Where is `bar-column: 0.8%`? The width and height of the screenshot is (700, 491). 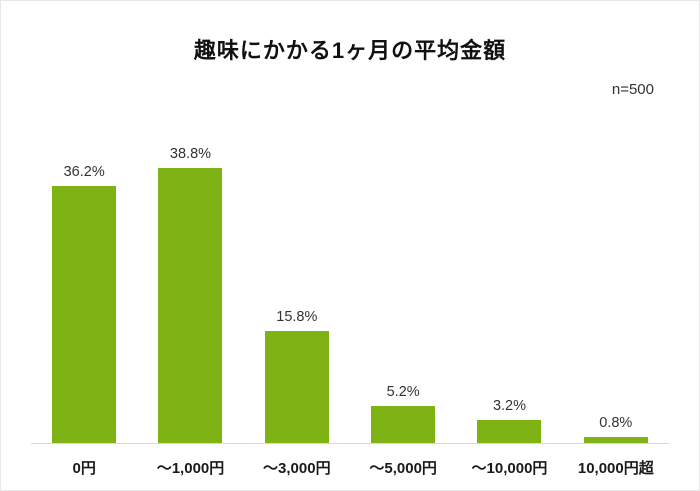
bar-column: 0.8% is located at coordinates (616, 429).